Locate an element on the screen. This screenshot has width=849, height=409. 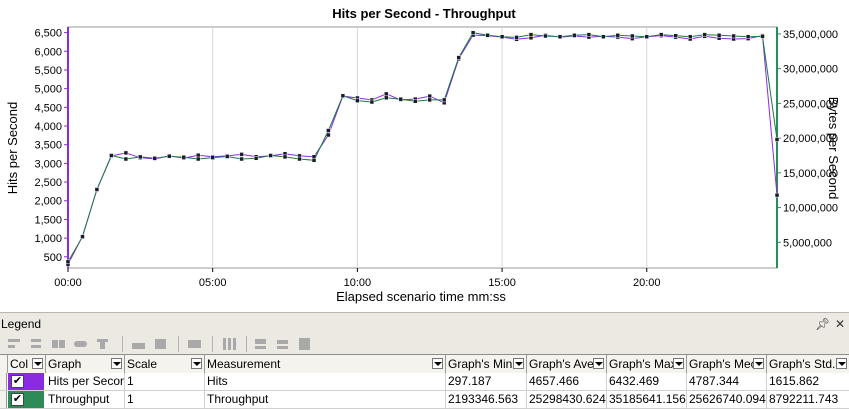
column-header-med: Graph's Mec is located at coordinates (727, 364).